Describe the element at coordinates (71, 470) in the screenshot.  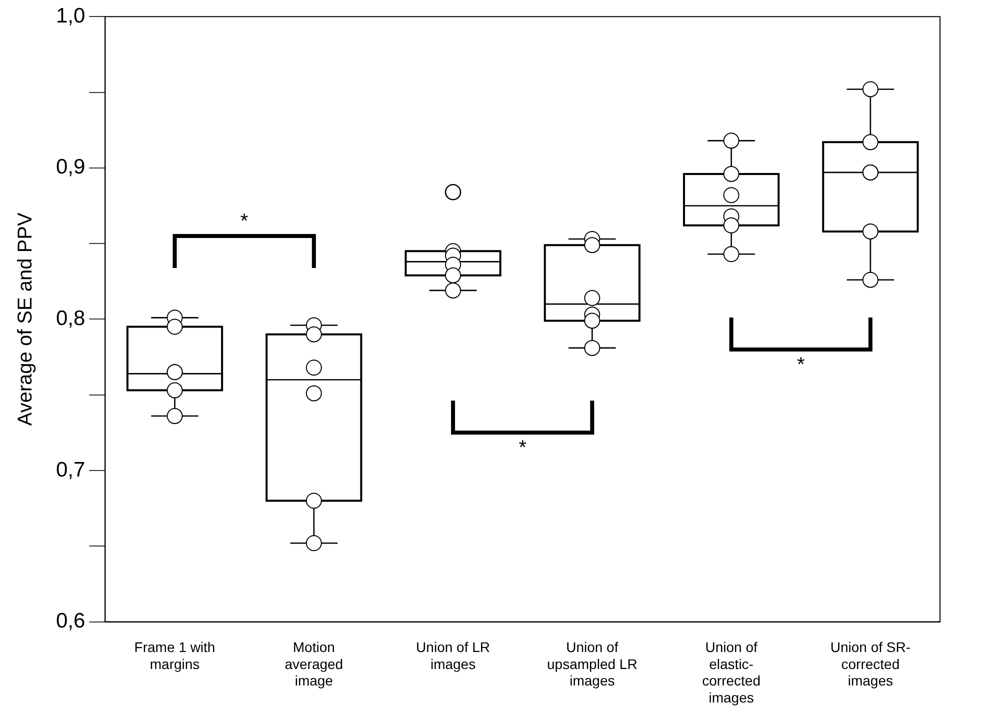
I see `y-tick-label: 0,7` at that location.